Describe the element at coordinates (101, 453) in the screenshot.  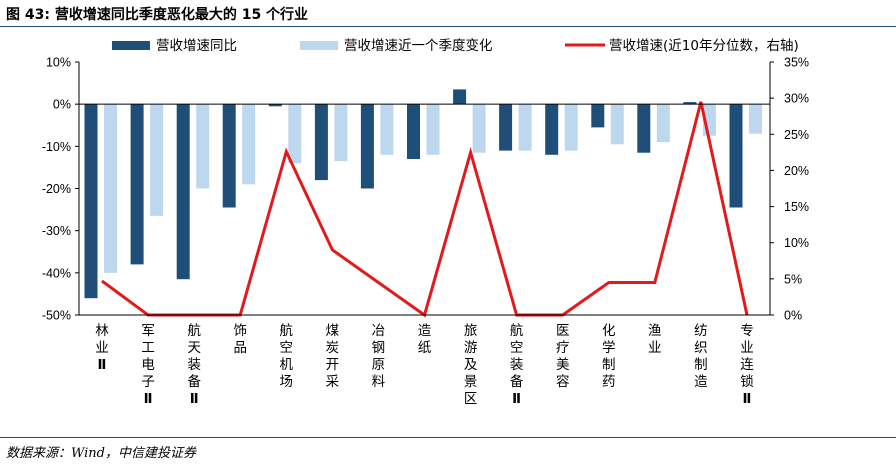
I see `source-note: 数据来源：Wind，中信建投证券` at that location.